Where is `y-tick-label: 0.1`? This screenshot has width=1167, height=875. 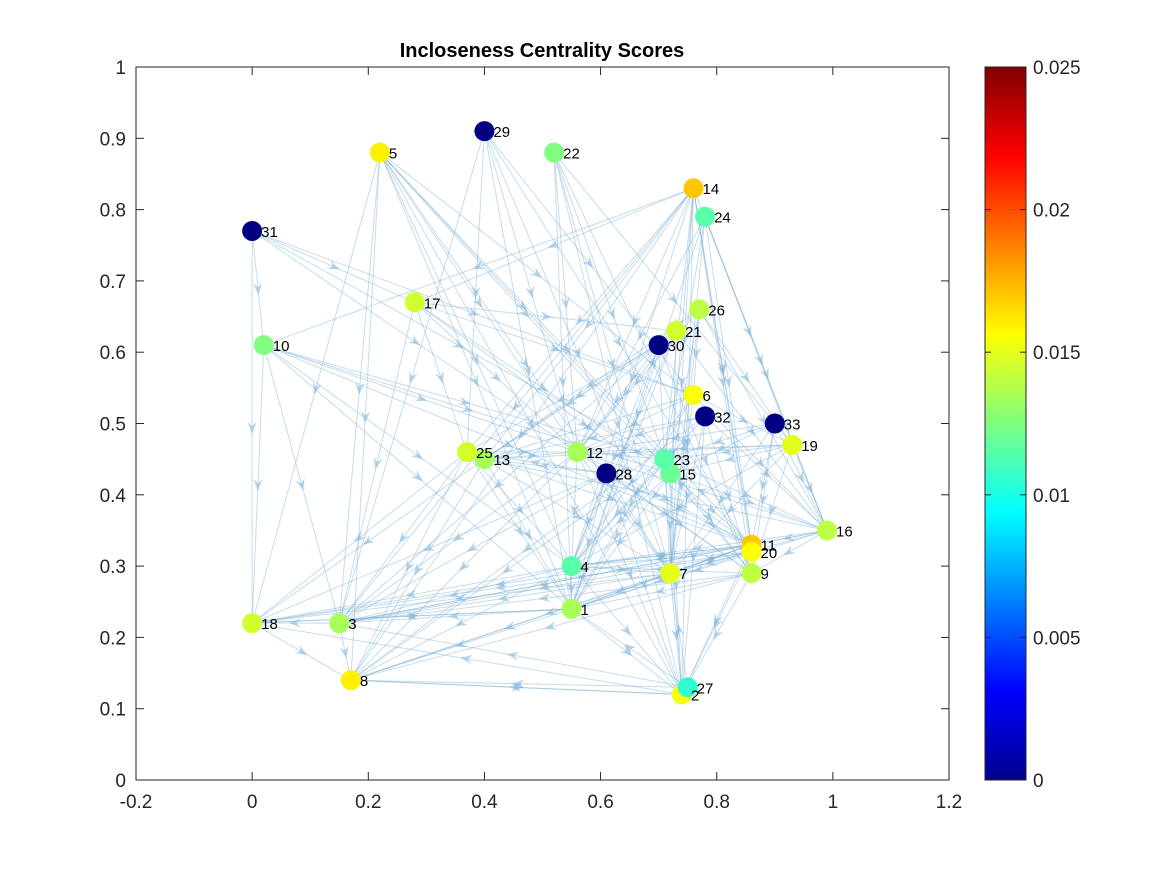
y-tick-label: 0.1 is located at coordinates (113, 710).